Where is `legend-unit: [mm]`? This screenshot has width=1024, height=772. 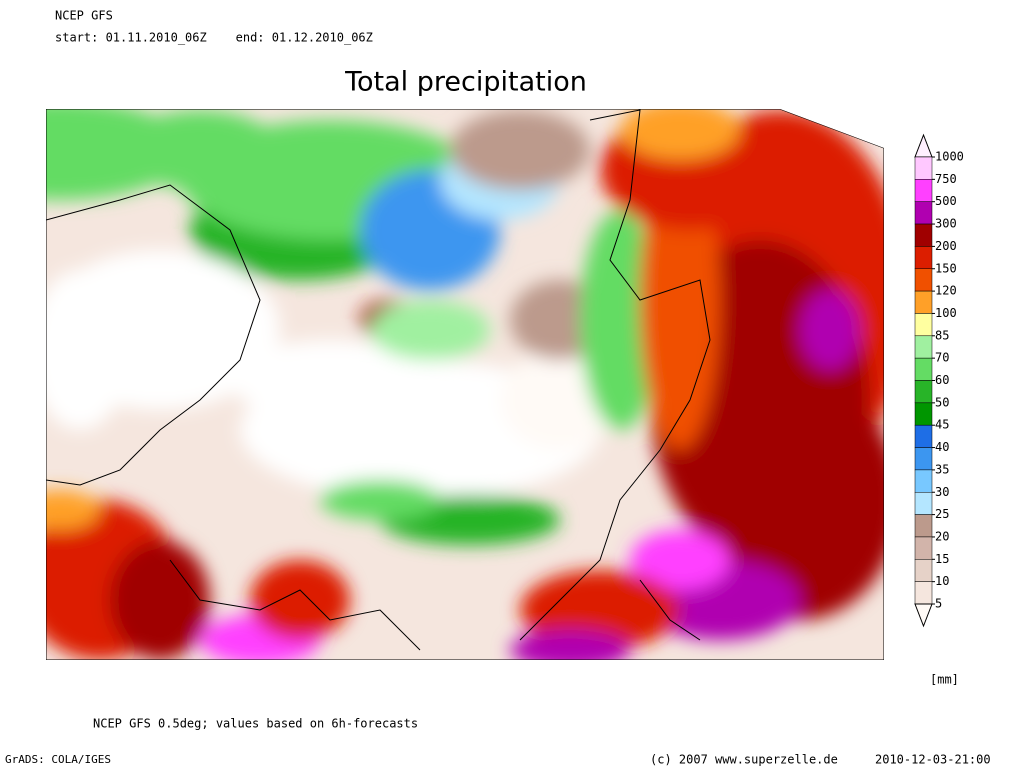 legend-unit: [mm] is located at coordinates (944, 680).